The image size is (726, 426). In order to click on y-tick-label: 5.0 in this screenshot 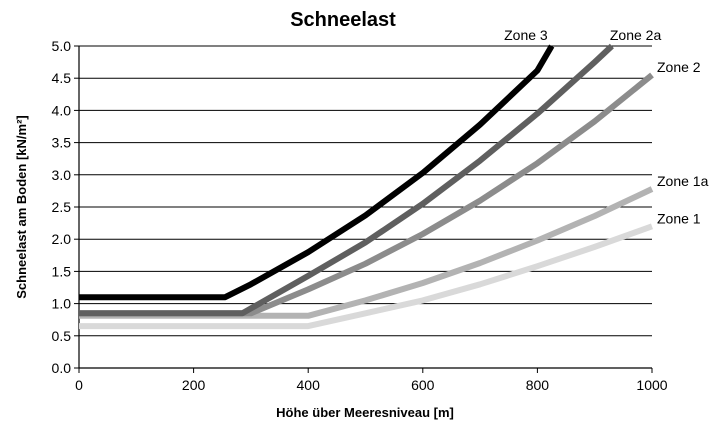, I will do `click(62, 46)`.